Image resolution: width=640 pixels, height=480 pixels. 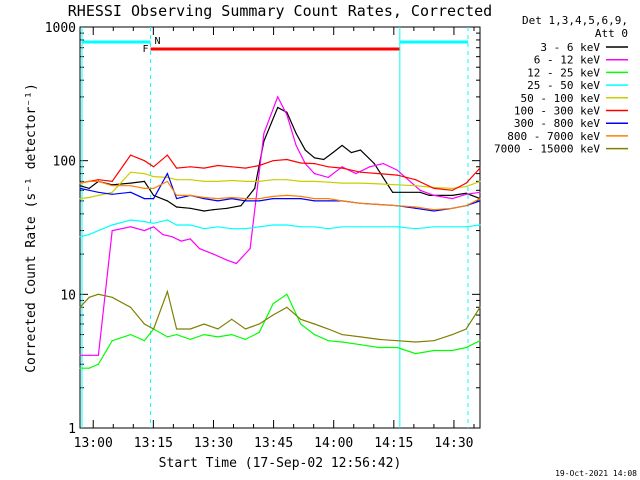 What do you see at coordinates (563, 85) in the screenshot?
I see `legend-label: 25 - 50 keV` at bounding box center [563, 85].